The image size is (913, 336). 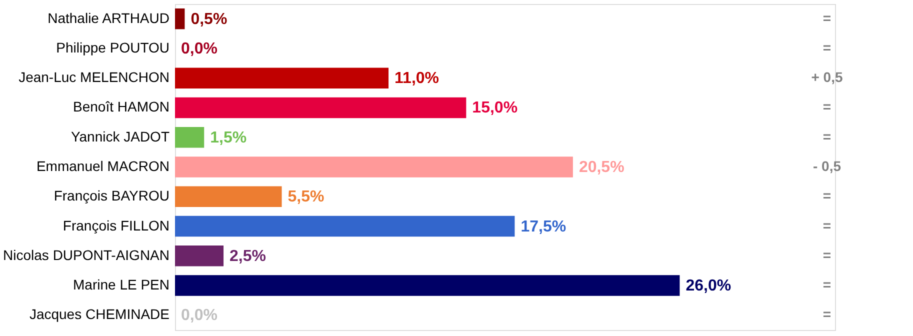 I want to click on data-label: 2,5%, so click(x=248, y=256).